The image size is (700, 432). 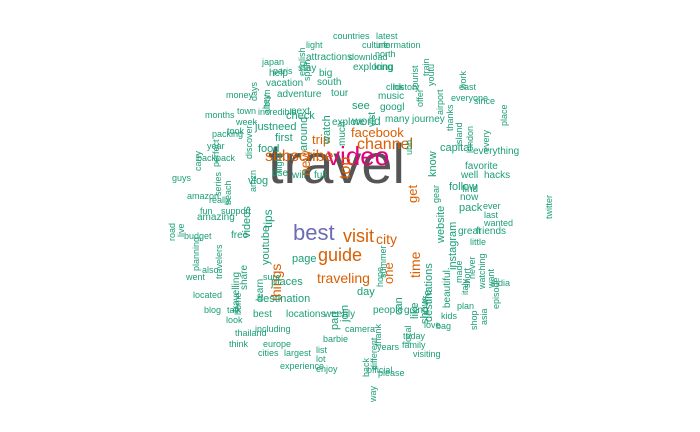 What do you see at coordinates (213, 310) in the screenshot?
I see `word-blog: blog` at bounding box center [213, 310].